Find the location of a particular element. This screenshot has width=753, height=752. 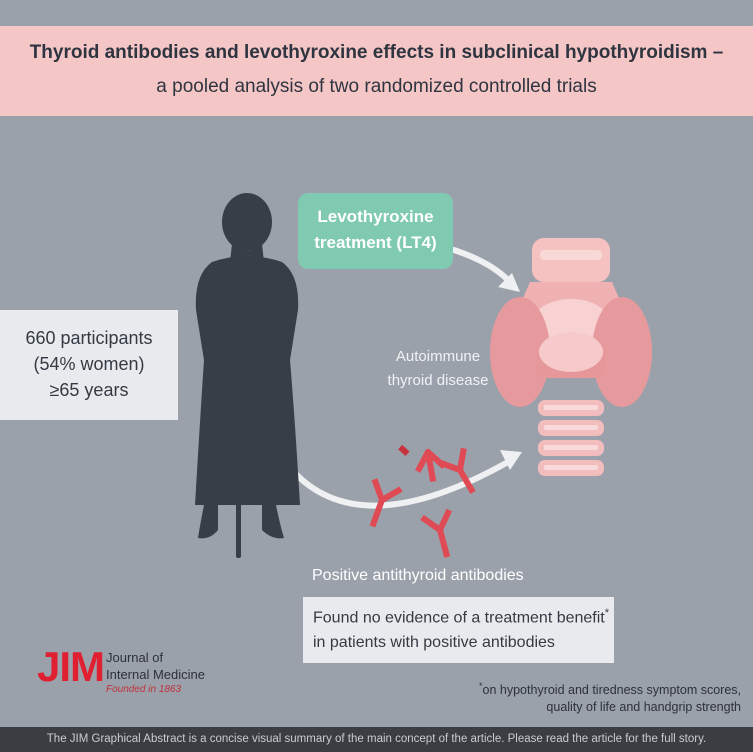

journal-name-line2: Internal Medicine is located at coordinates (155, 674).